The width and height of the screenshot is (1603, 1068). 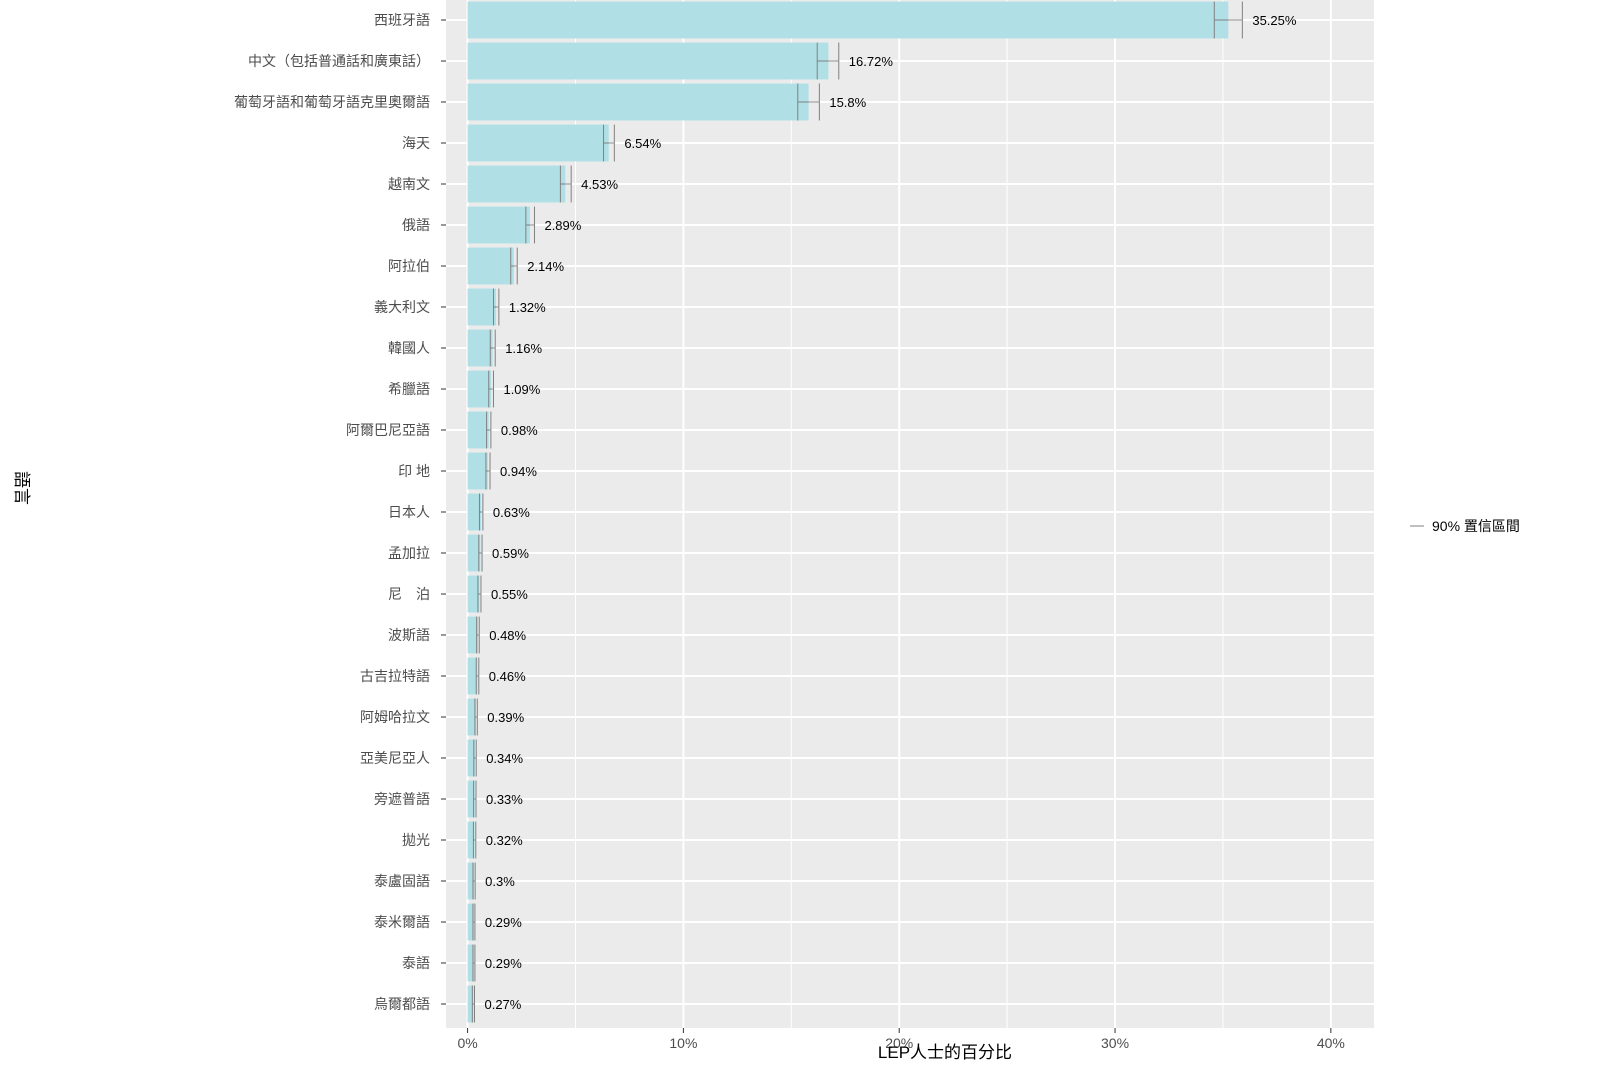 What do you see at coordinates (599, 184) in the screenshot?
I see `value-label-4: 4.53%` at bounding box center [599, 184].